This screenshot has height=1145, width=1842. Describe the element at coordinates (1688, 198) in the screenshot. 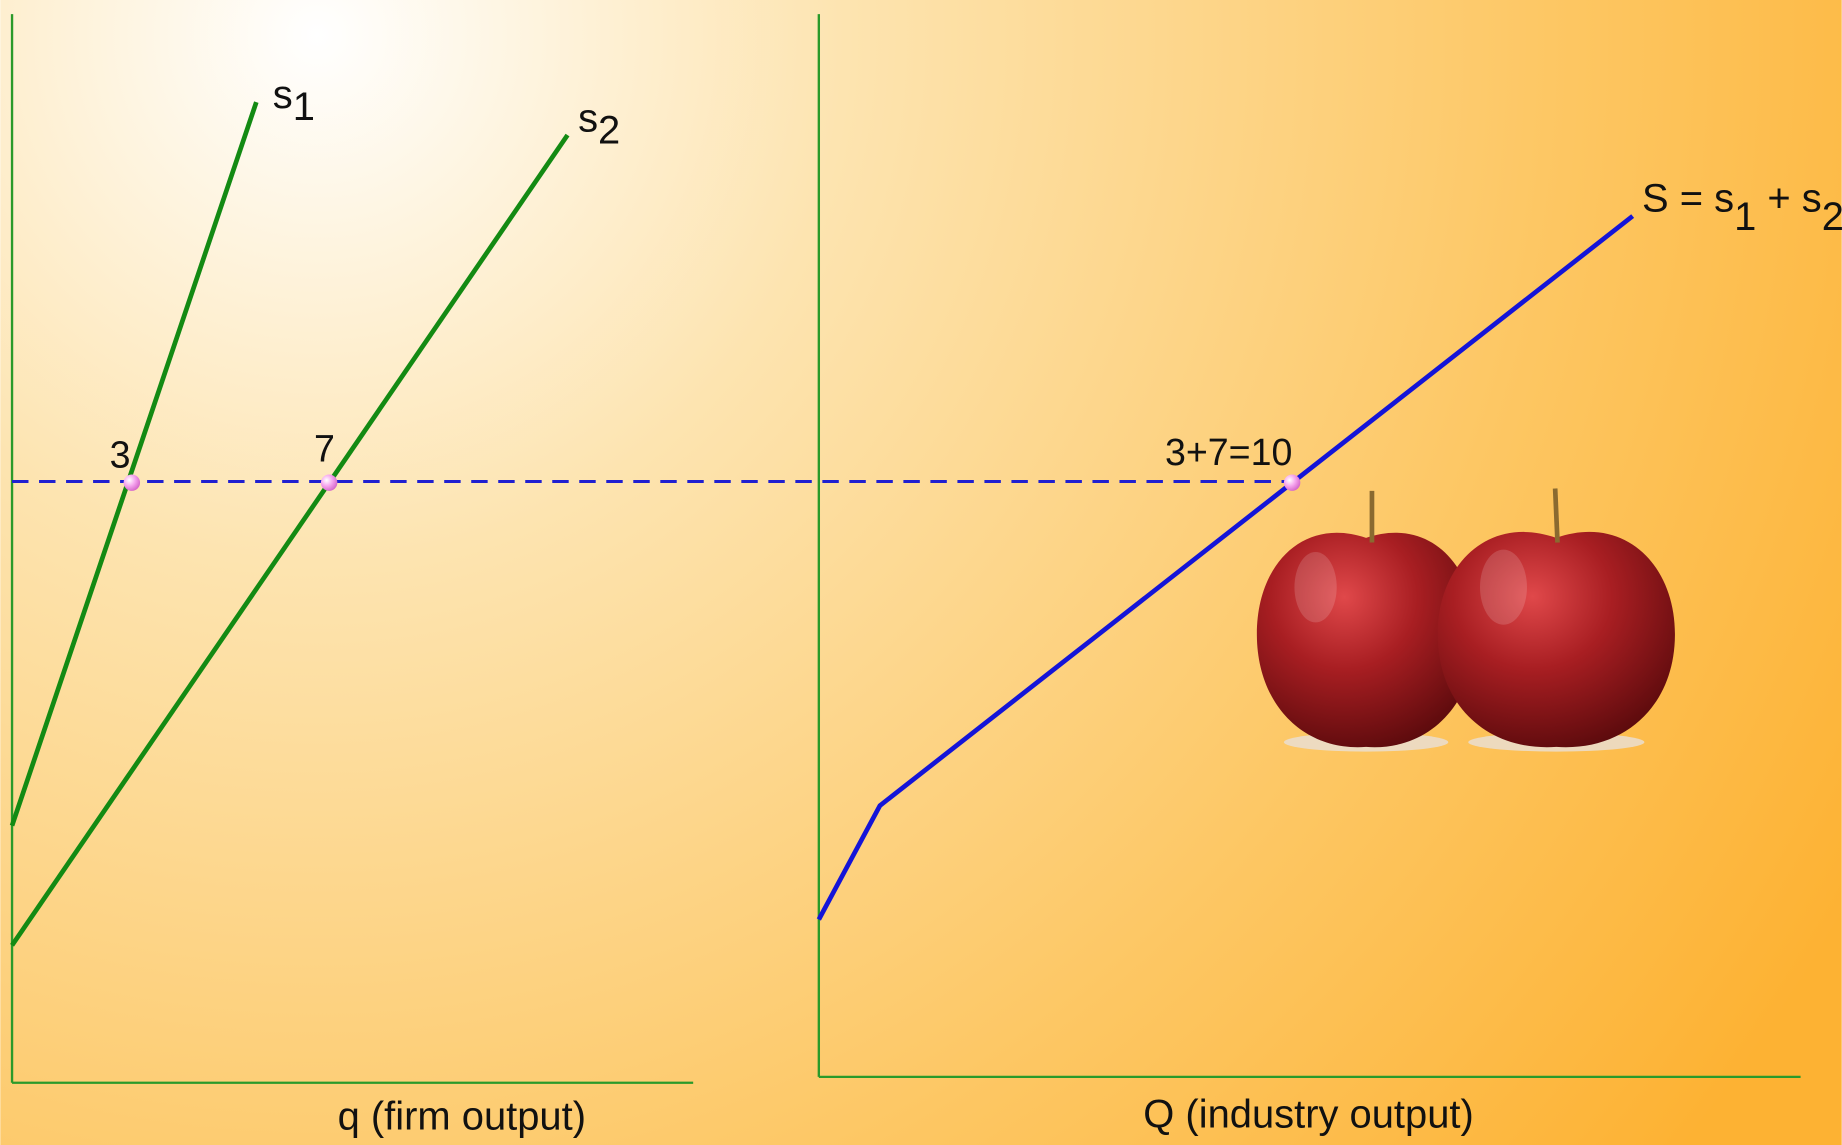

I see `curve-name: S = s` at that location.